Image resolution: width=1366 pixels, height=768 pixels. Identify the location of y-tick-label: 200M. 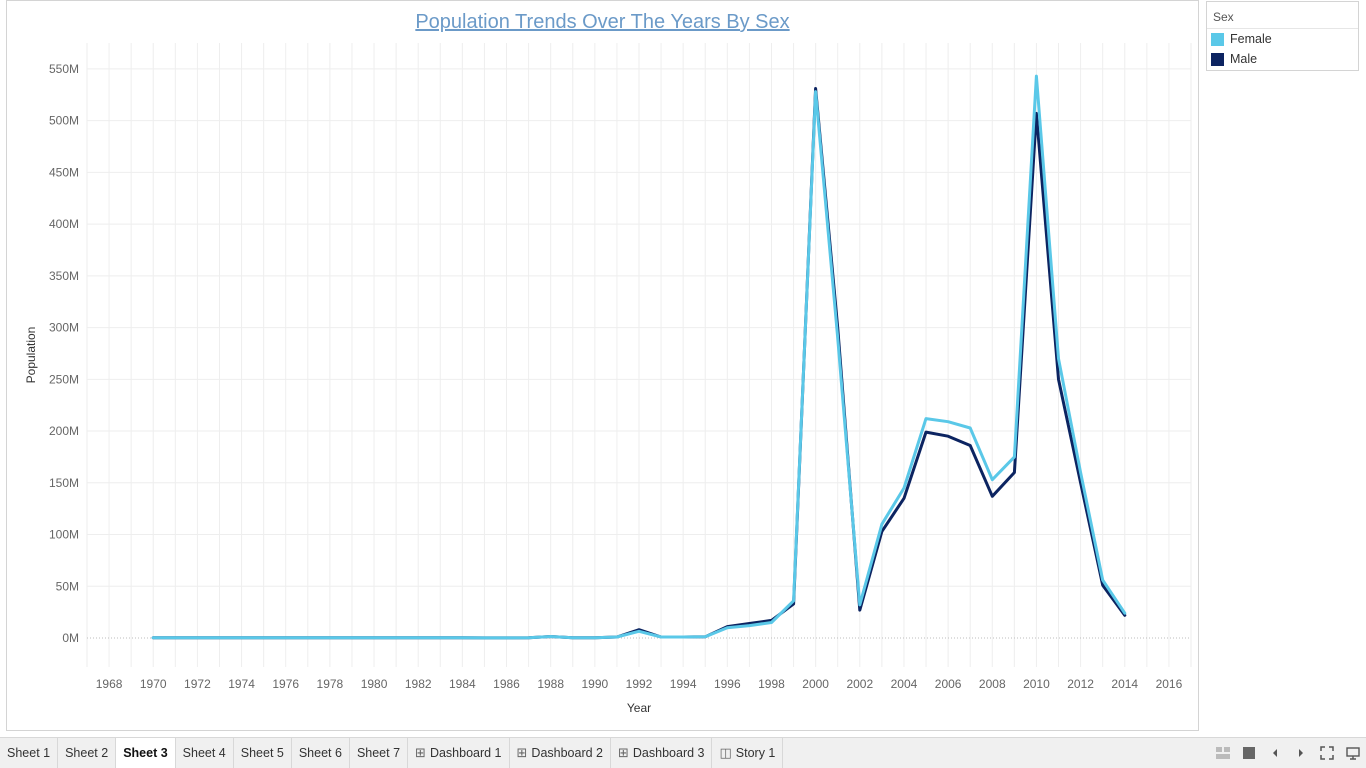
(64, 431).